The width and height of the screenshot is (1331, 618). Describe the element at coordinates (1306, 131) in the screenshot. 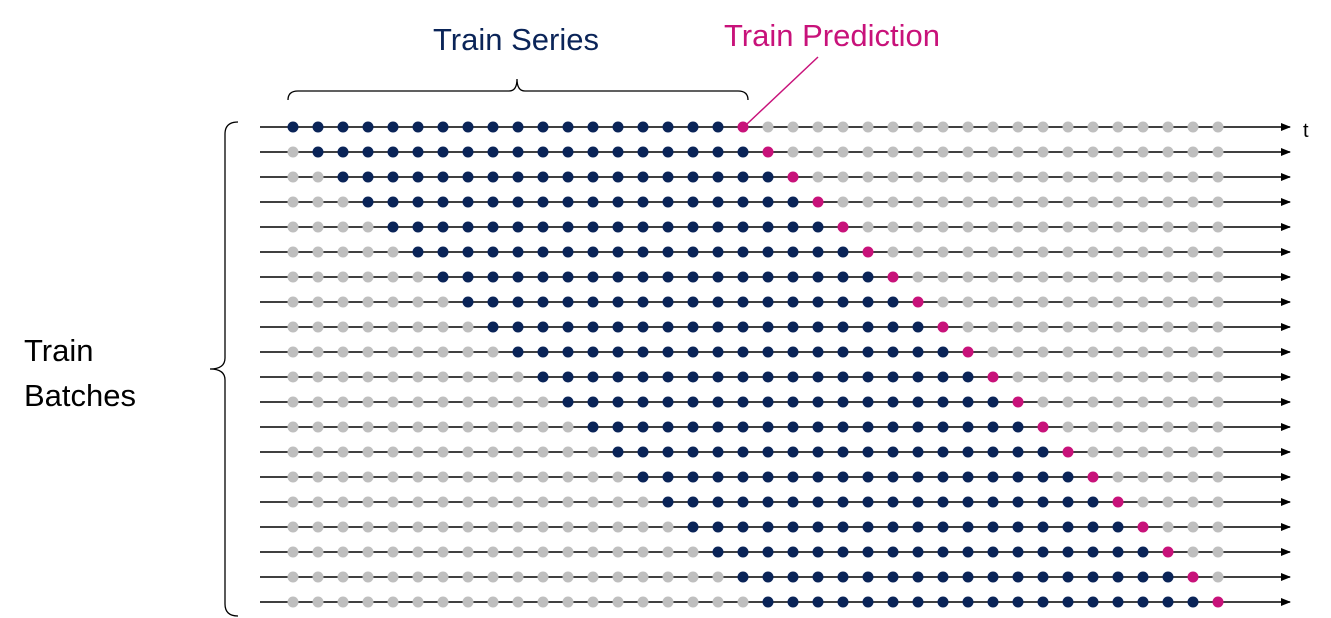

I see `time-axis-label: t` at that location.